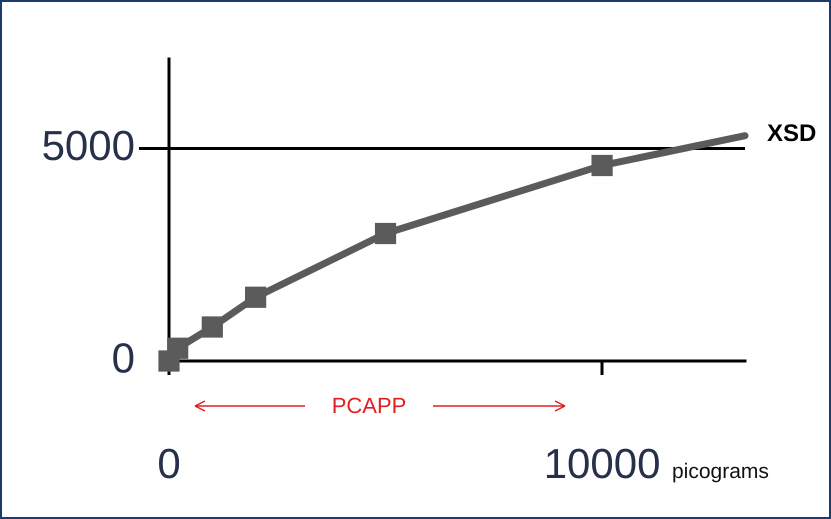 Image resolution: width=831 pixels, height=519 pixels. Describe the element at coordinates (88, 146) in the screenshot. I see `y-tick-label: 5000` at that location.